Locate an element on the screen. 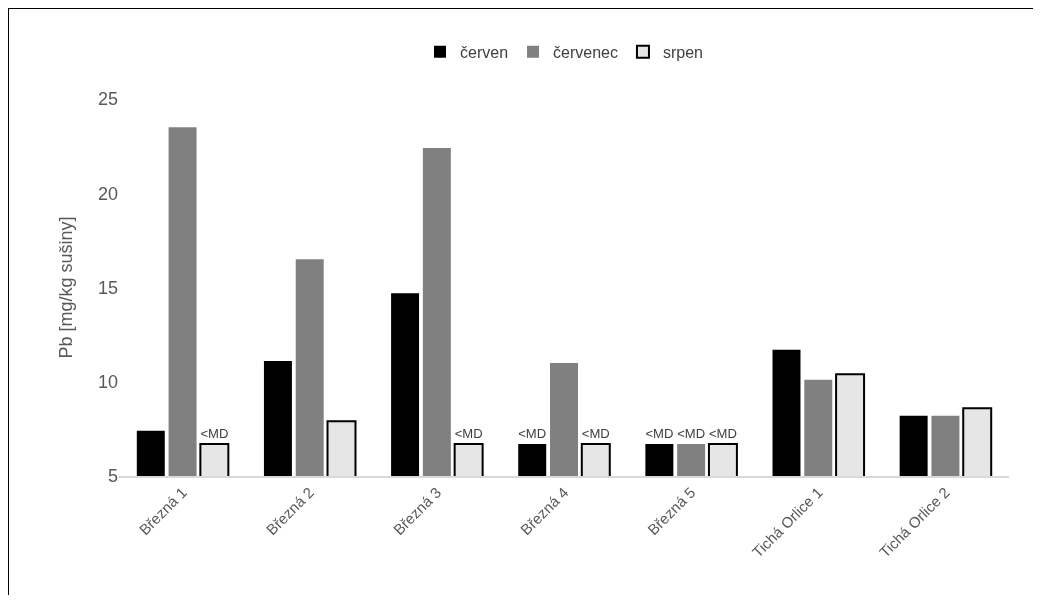 The width and height of the screenshot is (1043, 605). legend-label: srpen is located at coordinates (682, 52).